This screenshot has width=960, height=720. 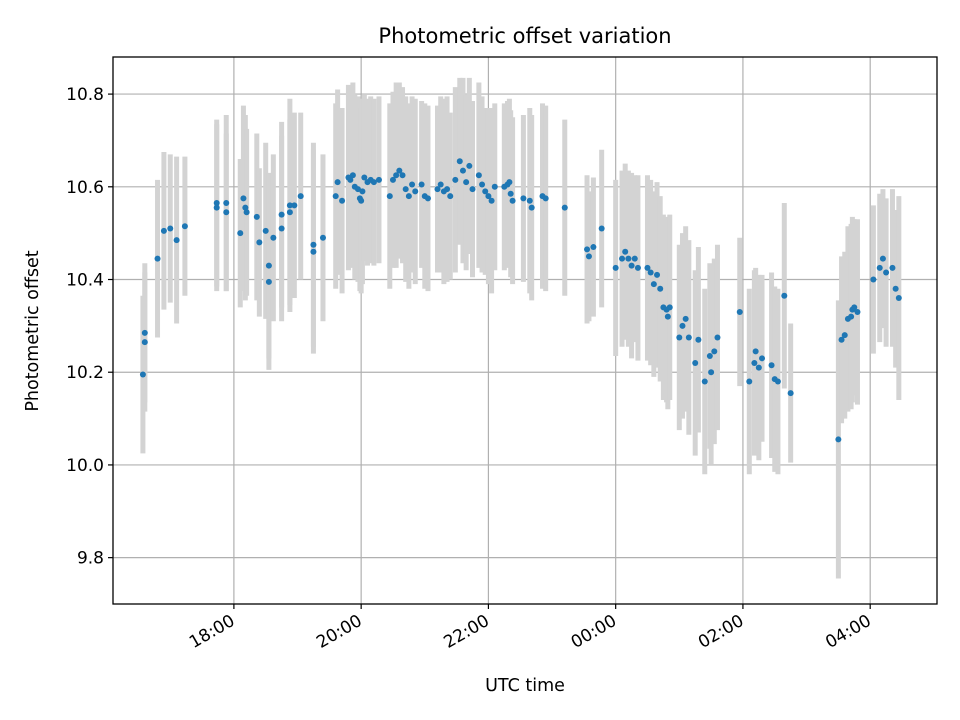 I want to click on y-tick-label: 10.0, so click(x=85, y=466).